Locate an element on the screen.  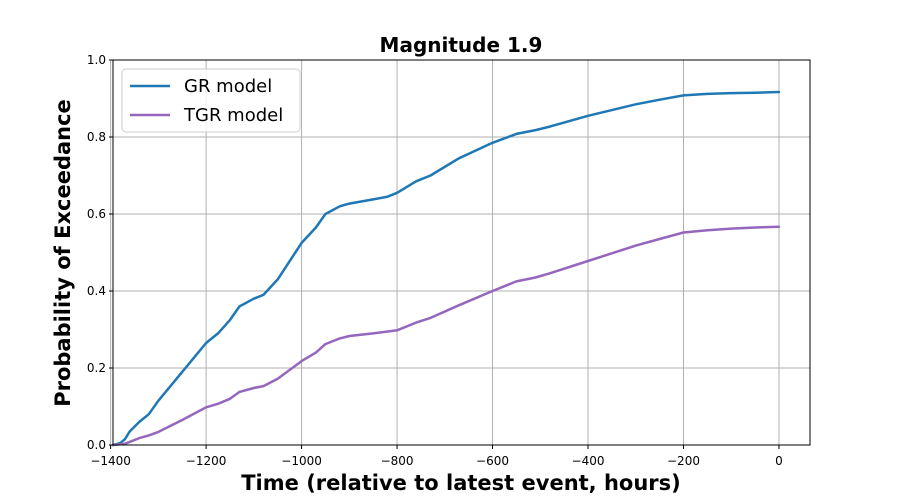
x-tick-label: −200 is located at coordinates (683, 461).